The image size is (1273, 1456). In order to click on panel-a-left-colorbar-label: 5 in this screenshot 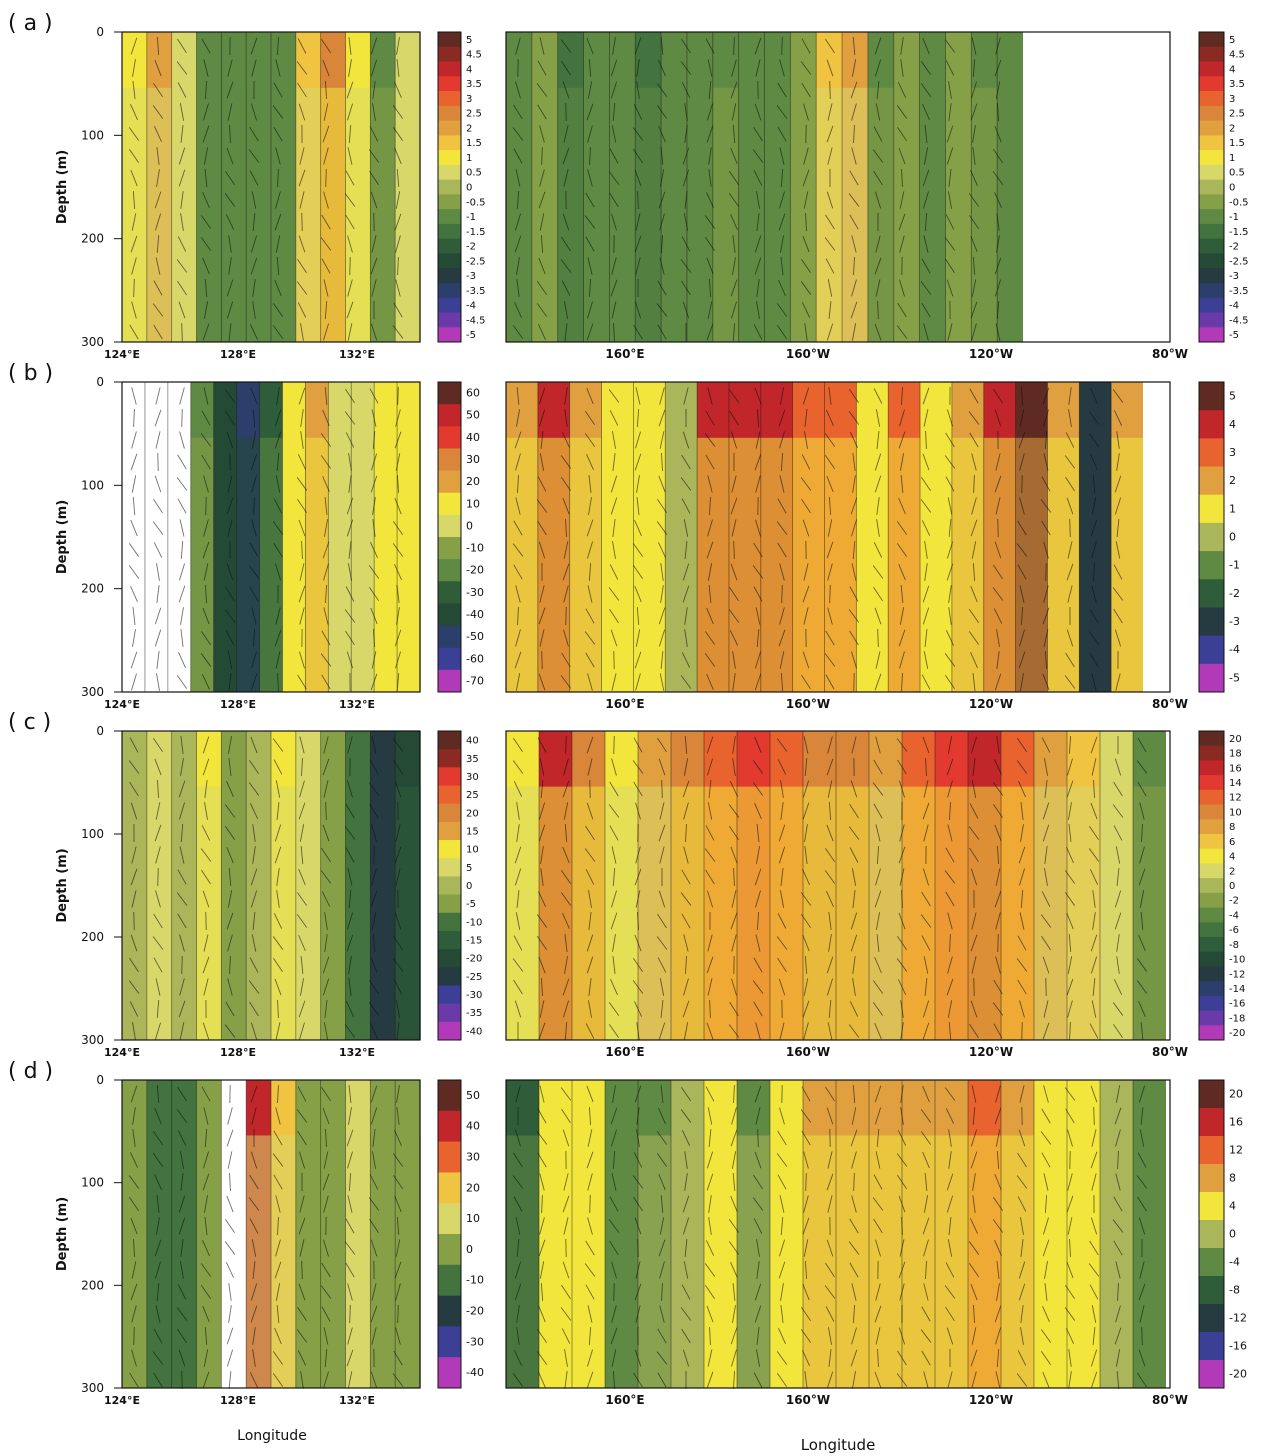, I will do `click(469, 40)`.